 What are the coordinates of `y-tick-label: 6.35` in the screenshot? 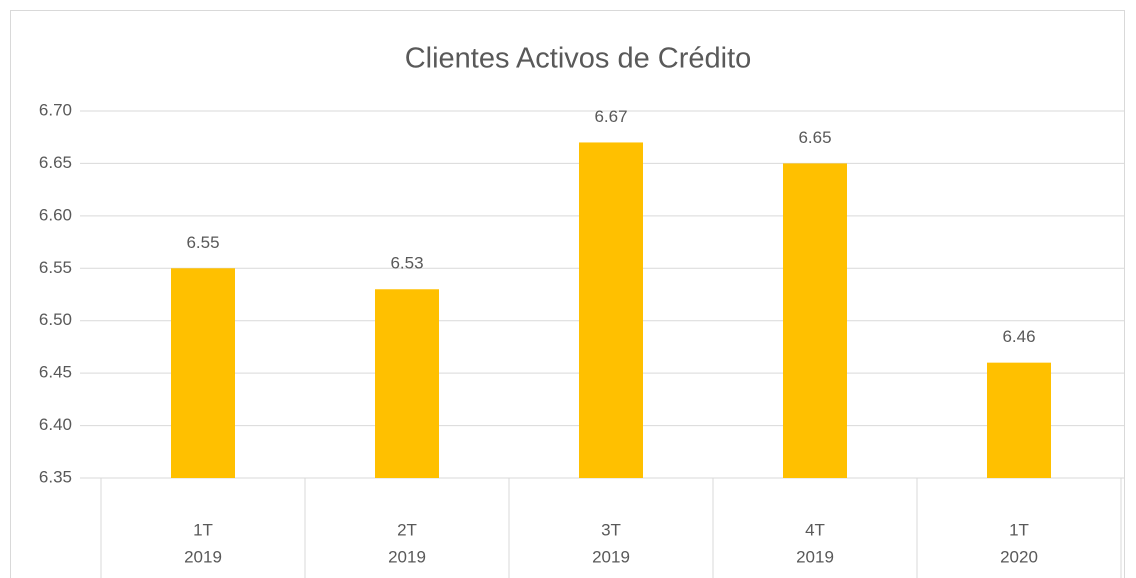 It's located at (55, 476).